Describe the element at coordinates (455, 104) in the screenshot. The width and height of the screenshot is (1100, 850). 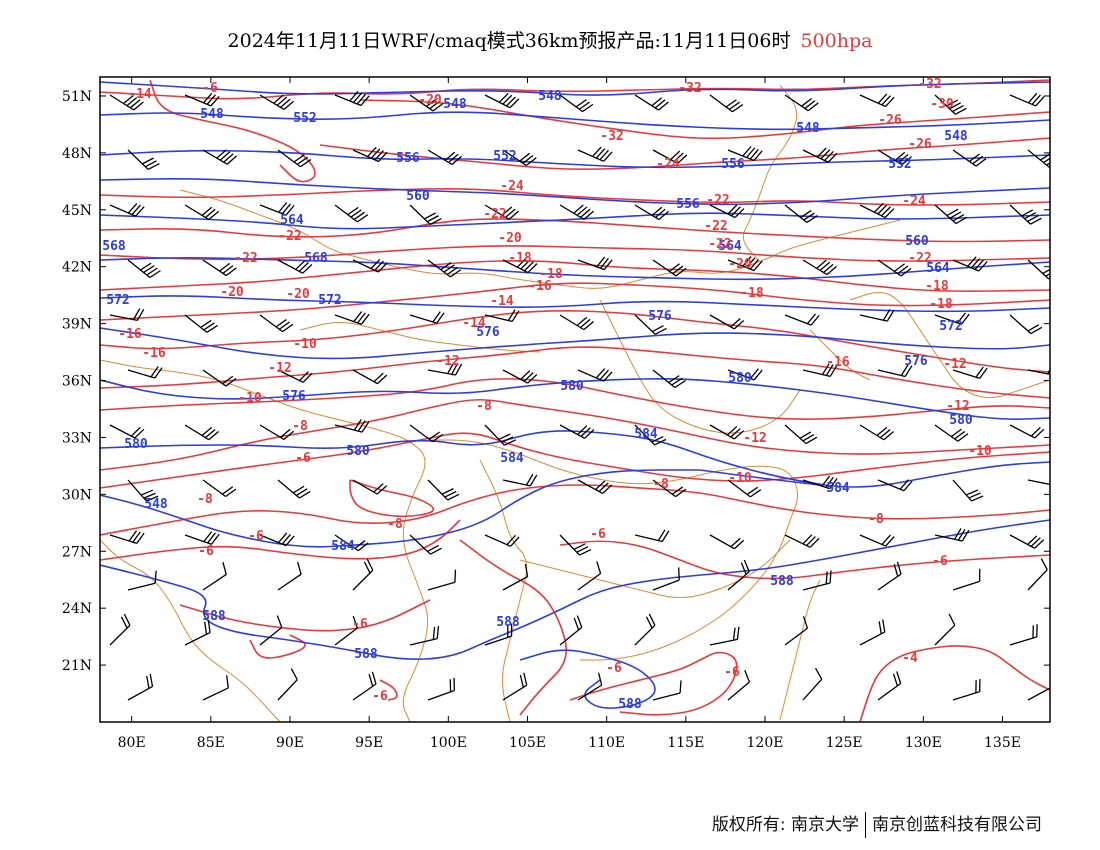
I see `height-contour-label: 548` at that location.